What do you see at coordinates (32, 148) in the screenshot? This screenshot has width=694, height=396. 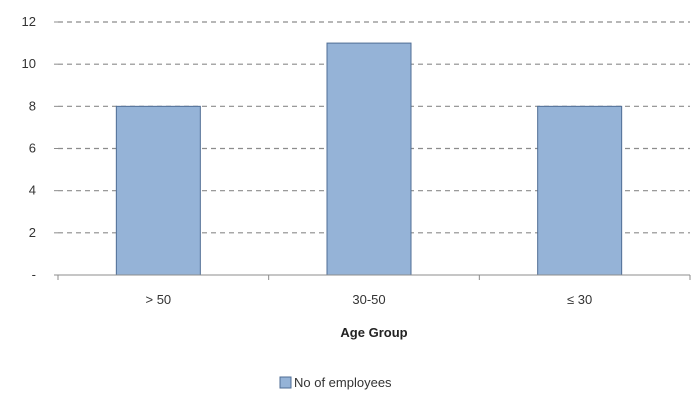 I see `y-tick-label: 6` at bounding box center [32, 148].